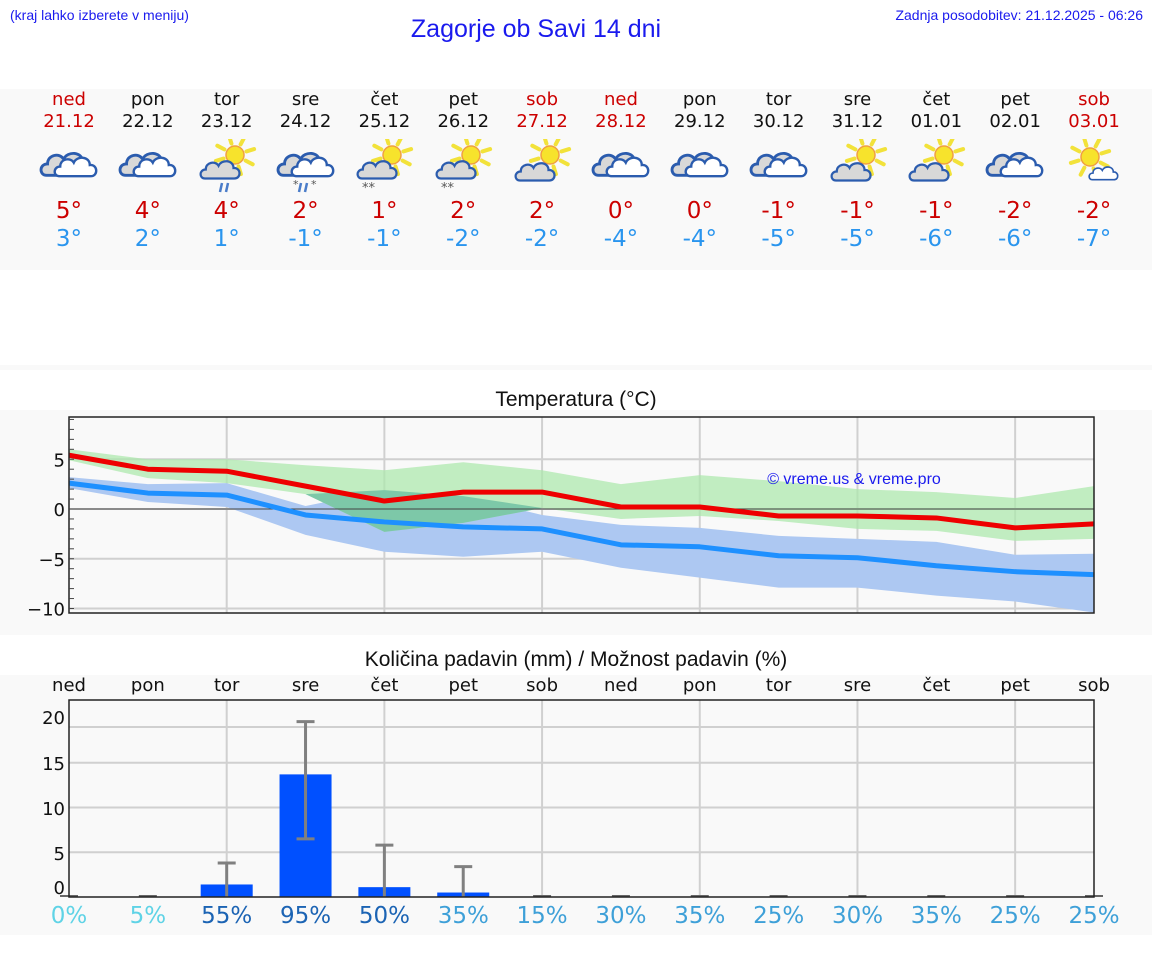 This screenshot has width=1152, height=975. Describe the element at coordinates (99, 15) in the screenshot. I see `location-menu-hint: (kraj lahko izberete v meniju)` at that location.